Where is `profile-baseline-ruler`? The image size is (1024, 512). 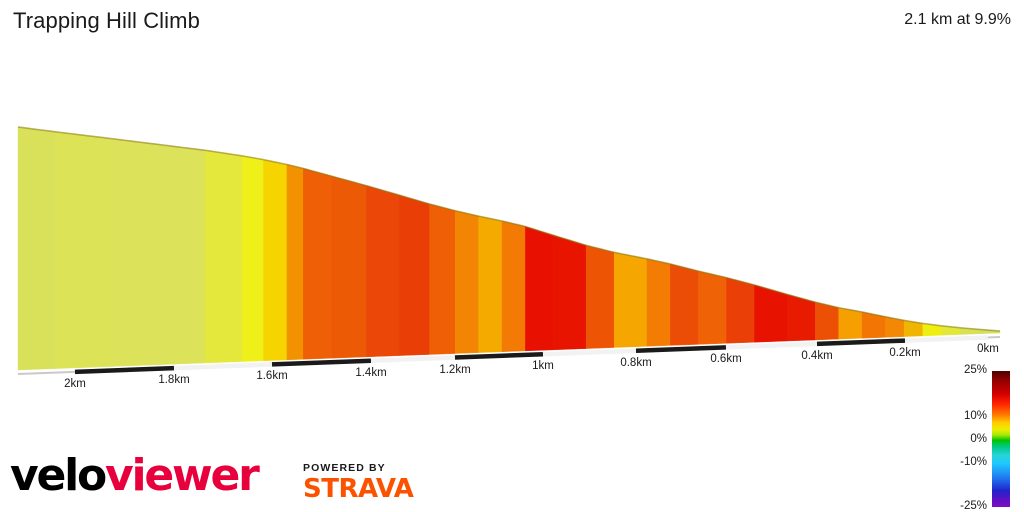
profile-baseline-ruler is located at coordinates (509, 355).